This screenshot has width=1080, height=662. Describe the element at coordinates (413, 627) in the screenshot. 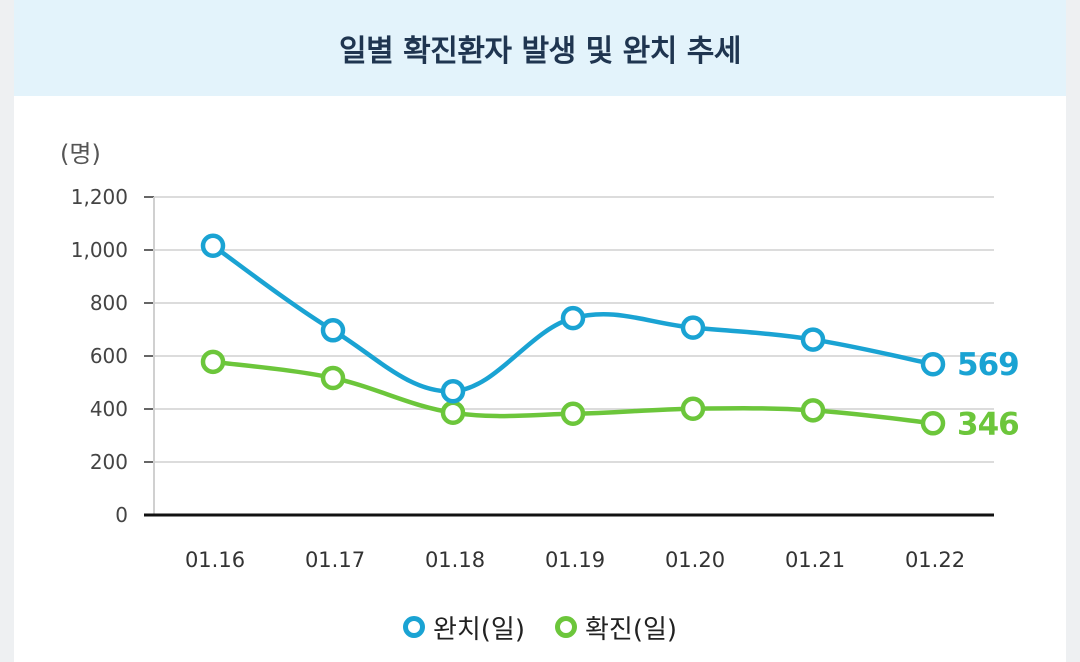

I see `legend-circle-icon-recovered` at that location.